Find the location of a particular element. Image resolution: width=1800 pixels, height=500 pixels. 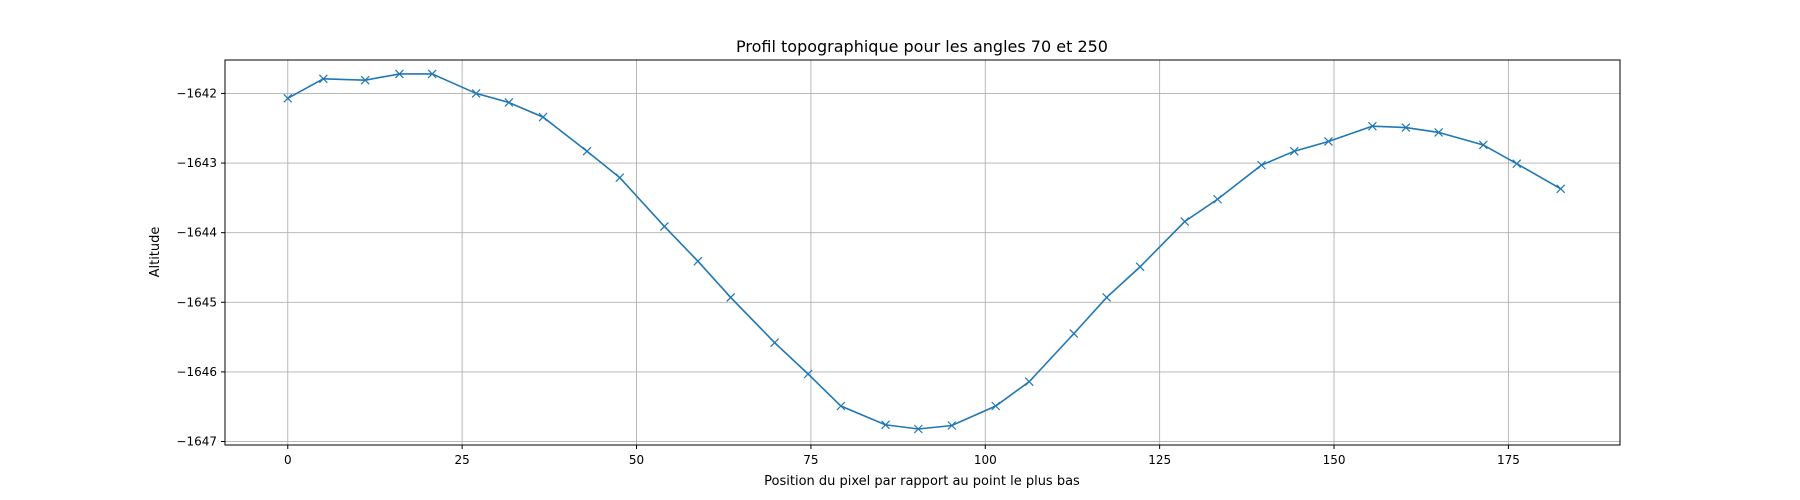

y-axis: −1642 −1643 −1644 −1645 −1646 −1647 is located at coordinates (200, 267).